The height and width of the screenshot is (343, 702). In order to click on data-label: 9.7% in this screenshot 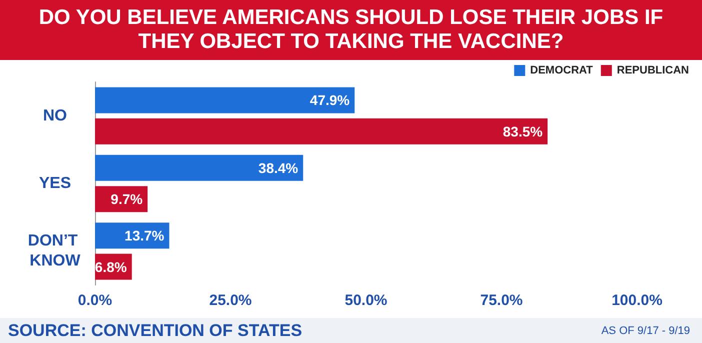, I will do `click(127, 199)`.